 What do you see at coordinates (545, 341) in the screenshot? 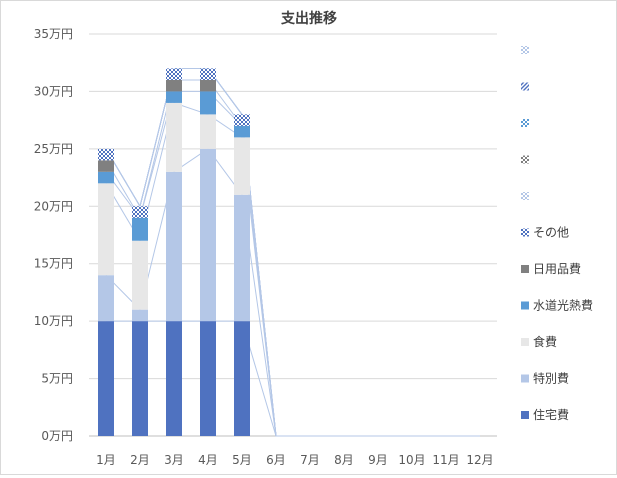
I see `legend-label: 食費` at bounding box center [545, 341].